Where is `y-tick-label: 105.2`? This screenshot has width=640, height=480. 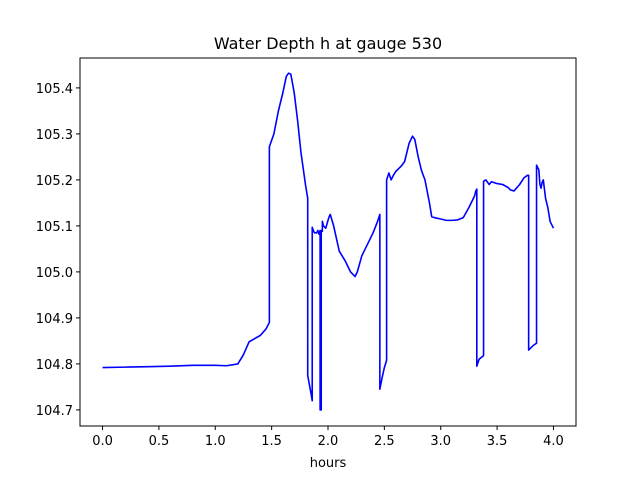 y-tick-label: 105.2 is located at coordinates (54, 181).